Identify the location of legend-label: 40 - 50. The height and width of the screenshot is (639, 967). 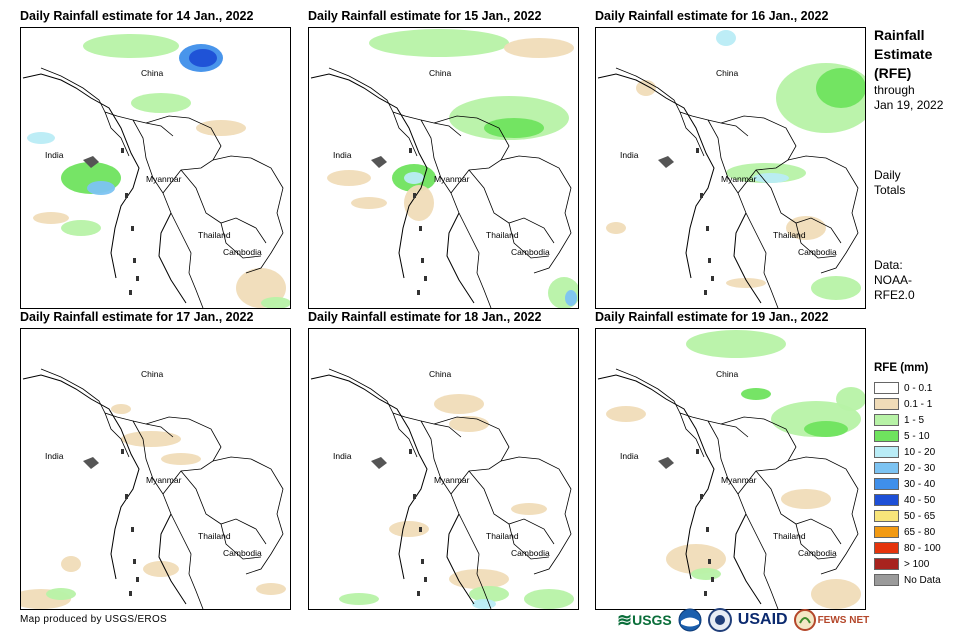
(920, 500).